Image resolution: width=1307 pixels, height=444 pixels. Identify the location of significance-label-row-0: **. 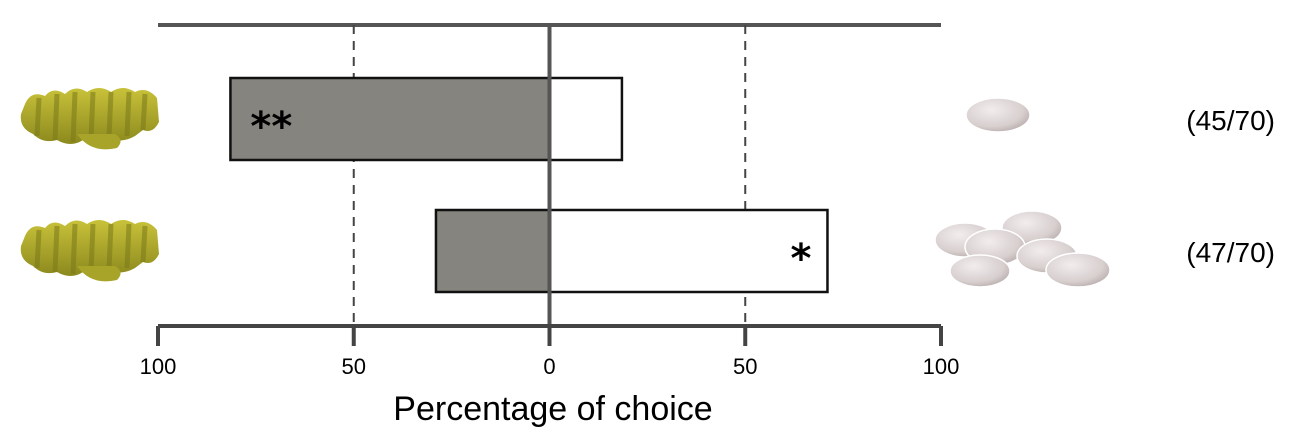
(271, 127).